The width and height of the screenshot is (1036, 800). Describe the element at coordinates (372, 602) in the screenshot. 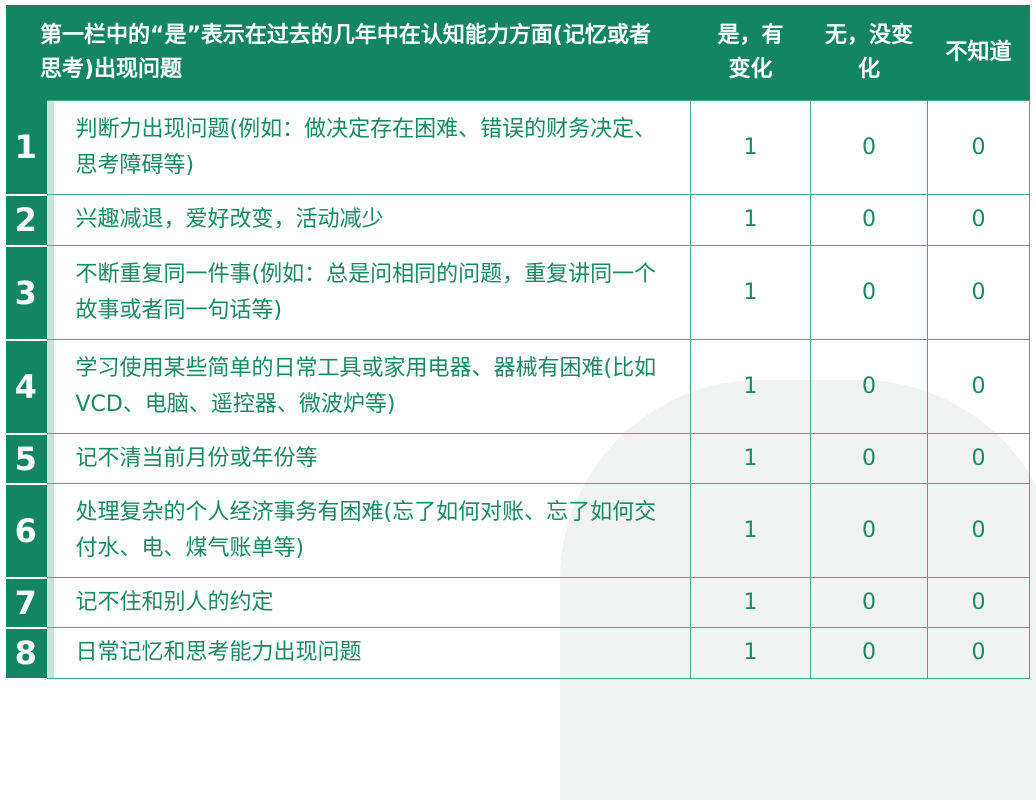

I see `row-question: 记不住和别人的约定` at that location.